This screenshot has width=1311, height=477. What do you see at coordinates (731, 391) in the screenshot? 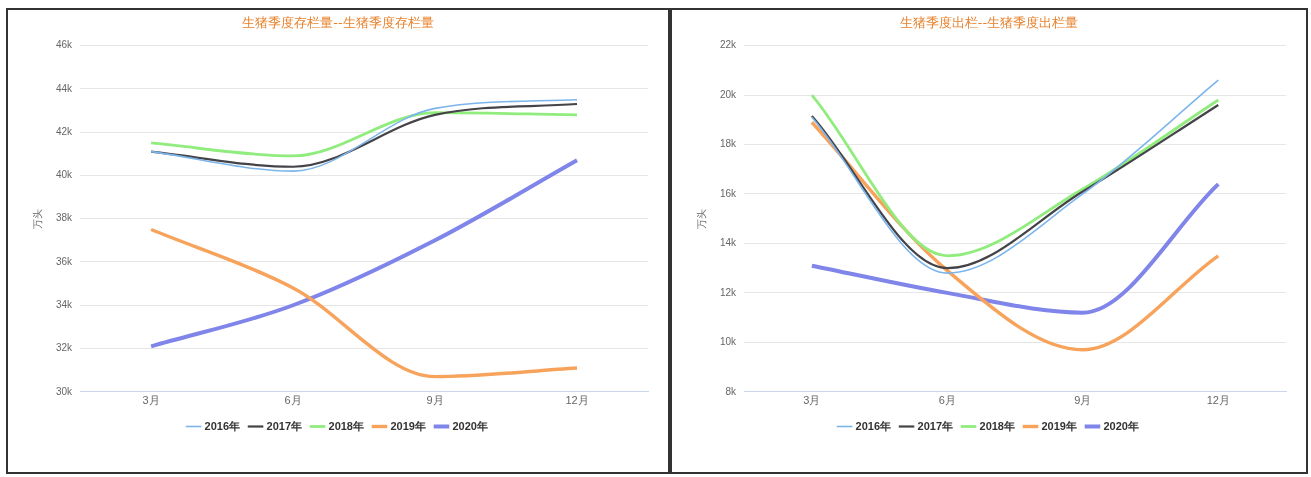
I see `y-tick-label: 8k` at bounding box center [731, 391].